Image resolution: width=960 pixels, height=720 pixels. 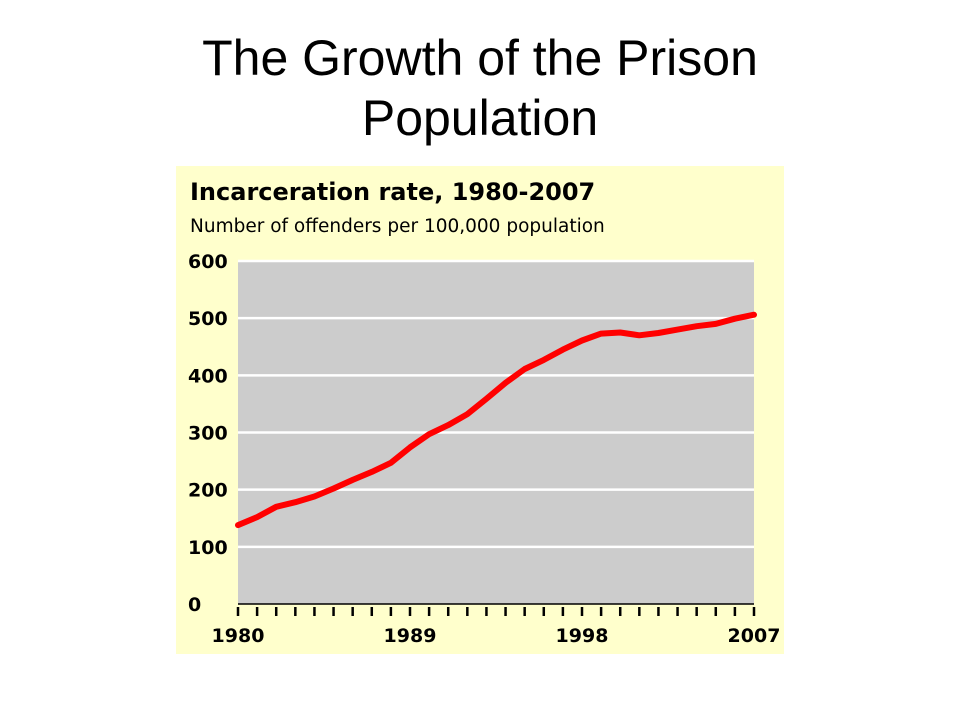 What do you see at coordinates (754, 636) in the screenshot?
I see `x-tick-label-2007: 2007` at bounding box center [754, 636].